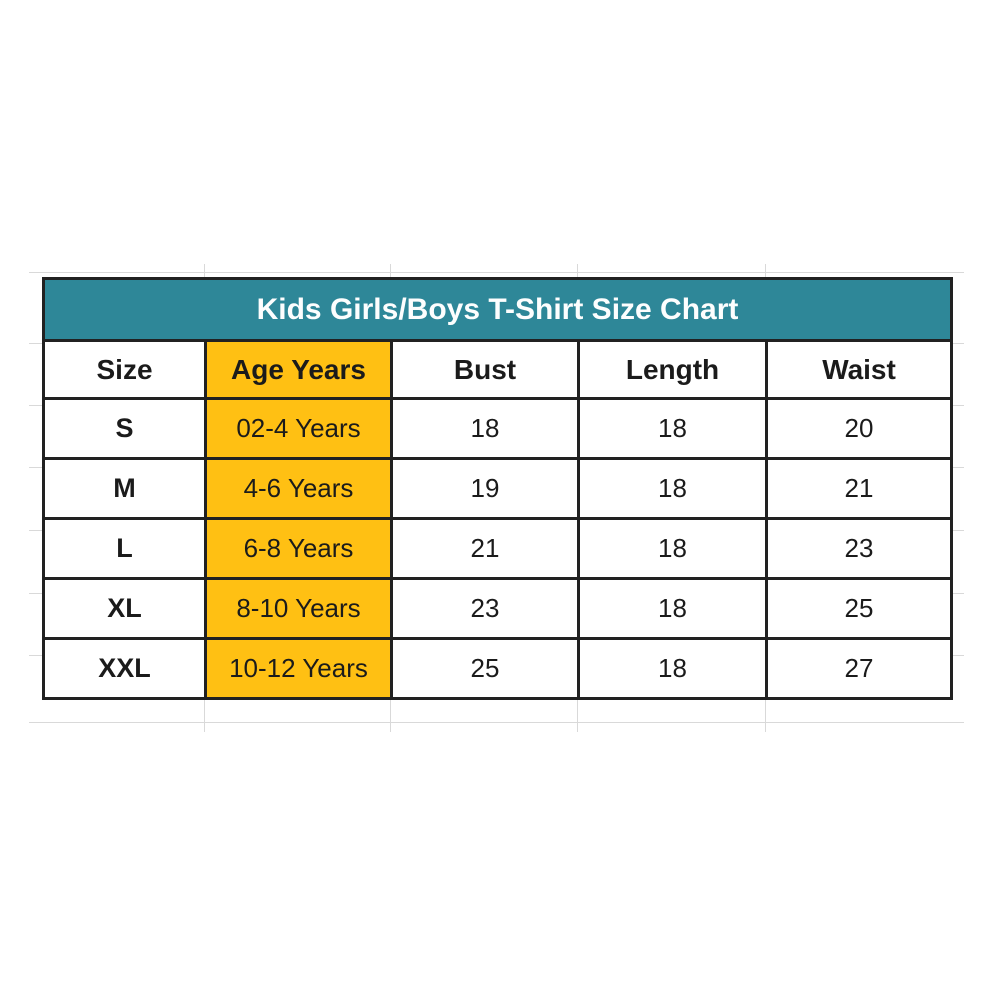 This screenshot has height=1000, width=1000. I want to click on header-row: Size Age Years Bust Length Waist, so click(498, 369).